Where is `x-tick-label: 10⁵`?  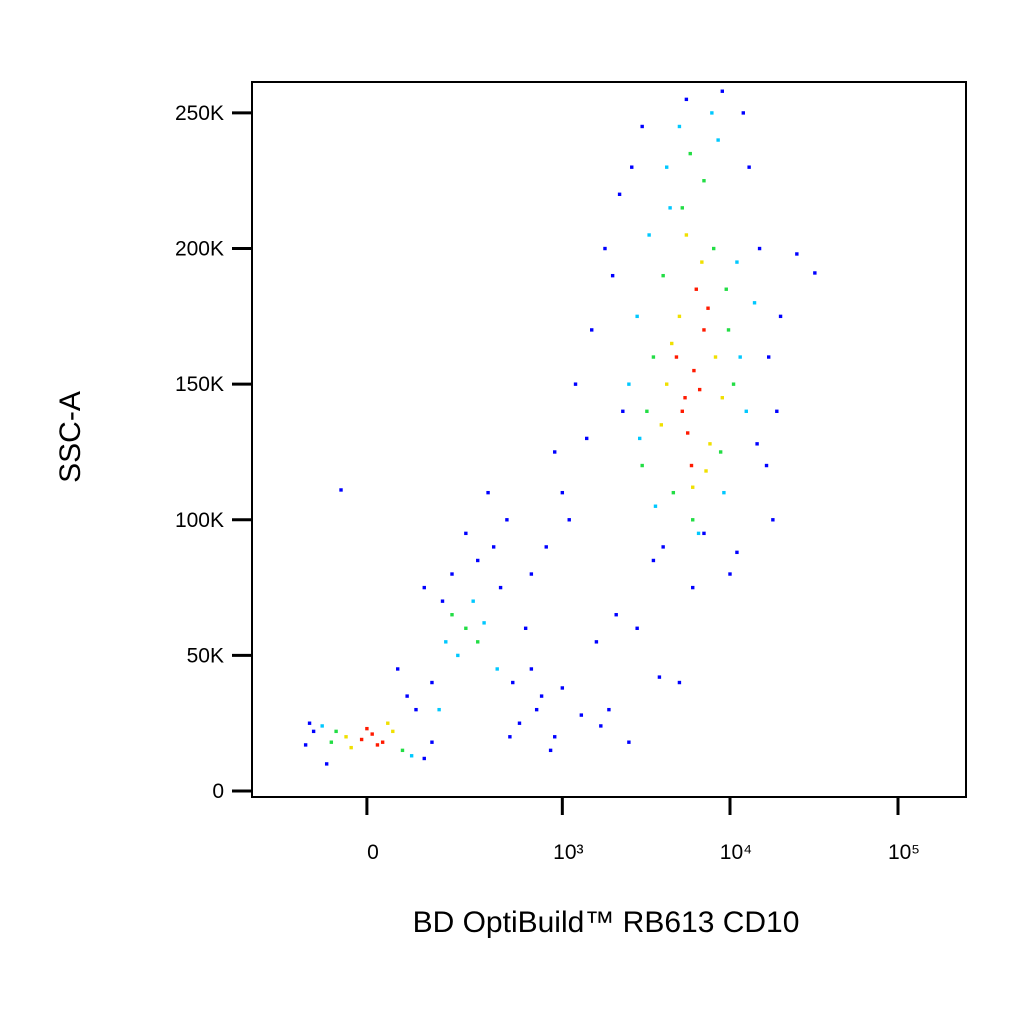
x-tick-label: 10⁵ is located at coordinates (904, 852).